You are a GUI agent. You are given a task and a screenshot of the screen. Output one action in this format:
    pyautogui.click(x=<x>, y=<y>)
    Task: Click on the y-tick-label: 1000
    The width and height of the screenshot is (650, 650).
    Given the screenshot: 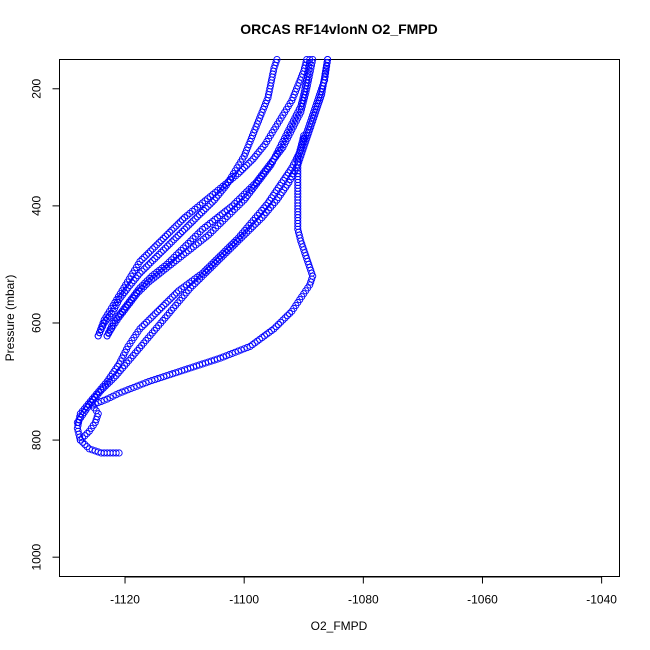 What is the action you would take?
    pyautogui.click(x=37, y=557)
    